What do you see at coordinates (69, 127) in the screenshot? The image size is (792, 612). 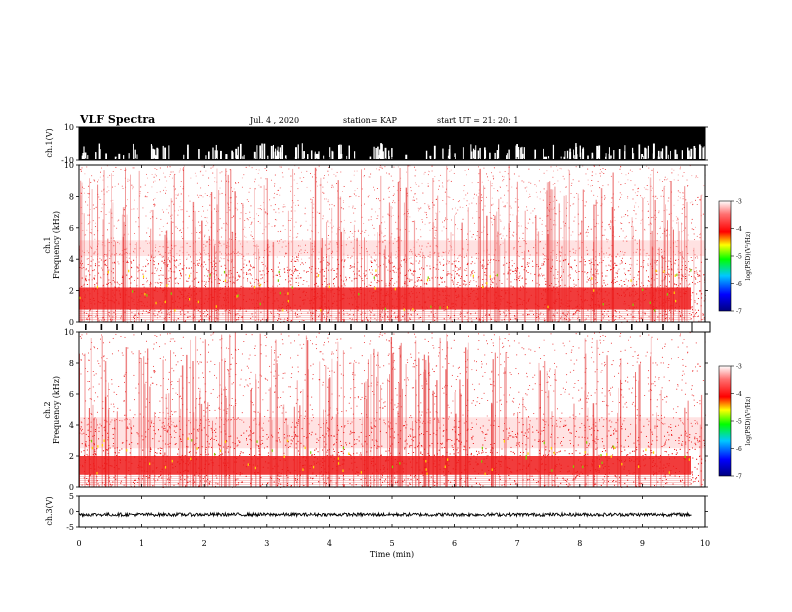 I see `ch1-waveform-ytick-label: 10` at bounding box center [69, 127].